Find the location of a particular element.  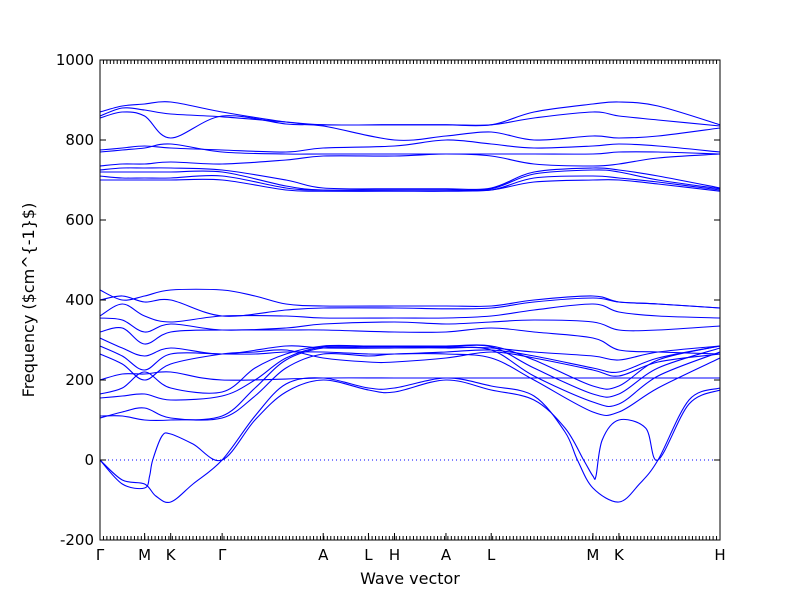

y-tick-label: 600 is located at coordinates (79, 220).